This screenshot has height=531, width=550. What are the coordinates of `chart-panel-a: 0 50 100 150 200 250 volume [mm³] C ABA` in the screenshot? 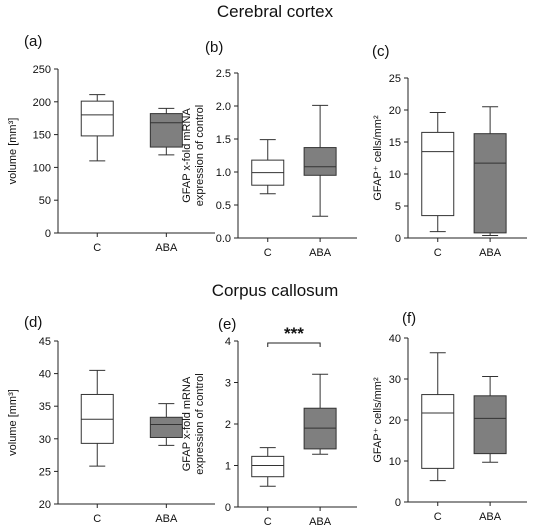 It's located at (111, 159).